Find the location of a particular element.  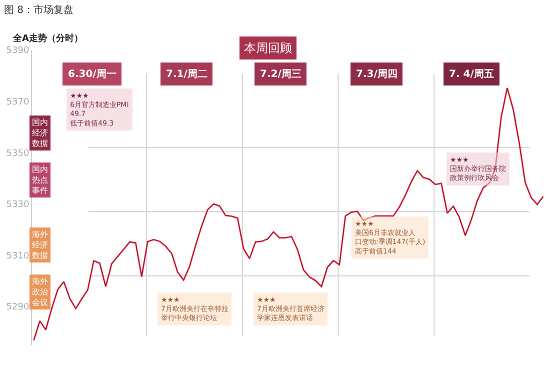

chart-title: 图 8：市场复盘 is located at coordinates (39, 10).